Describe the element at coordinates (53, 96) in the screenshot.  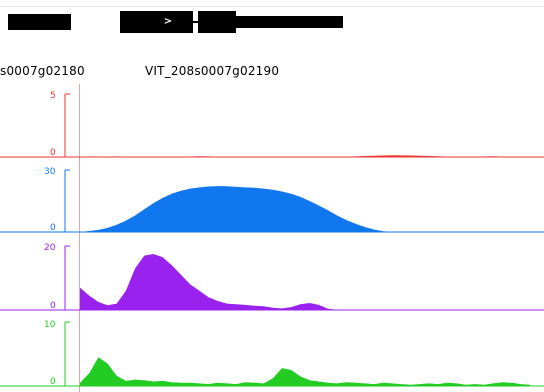
I see `track-ymax-label: 5` at that location.